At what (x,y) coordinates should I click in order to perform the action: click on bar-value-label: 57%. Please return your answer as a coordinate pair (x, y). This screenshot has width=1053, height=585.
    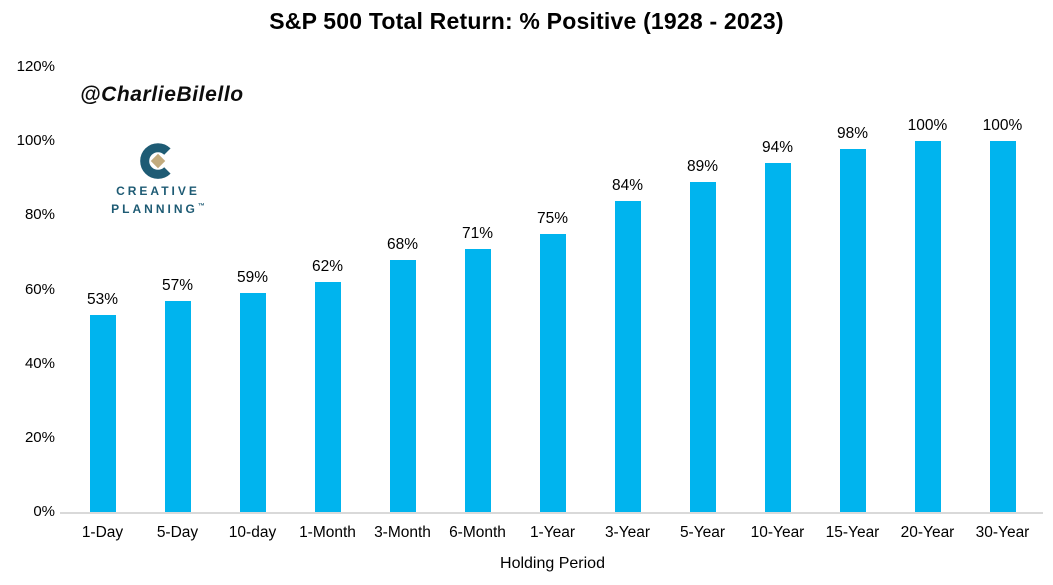
    Looking at the image, I should click on (177, 285).